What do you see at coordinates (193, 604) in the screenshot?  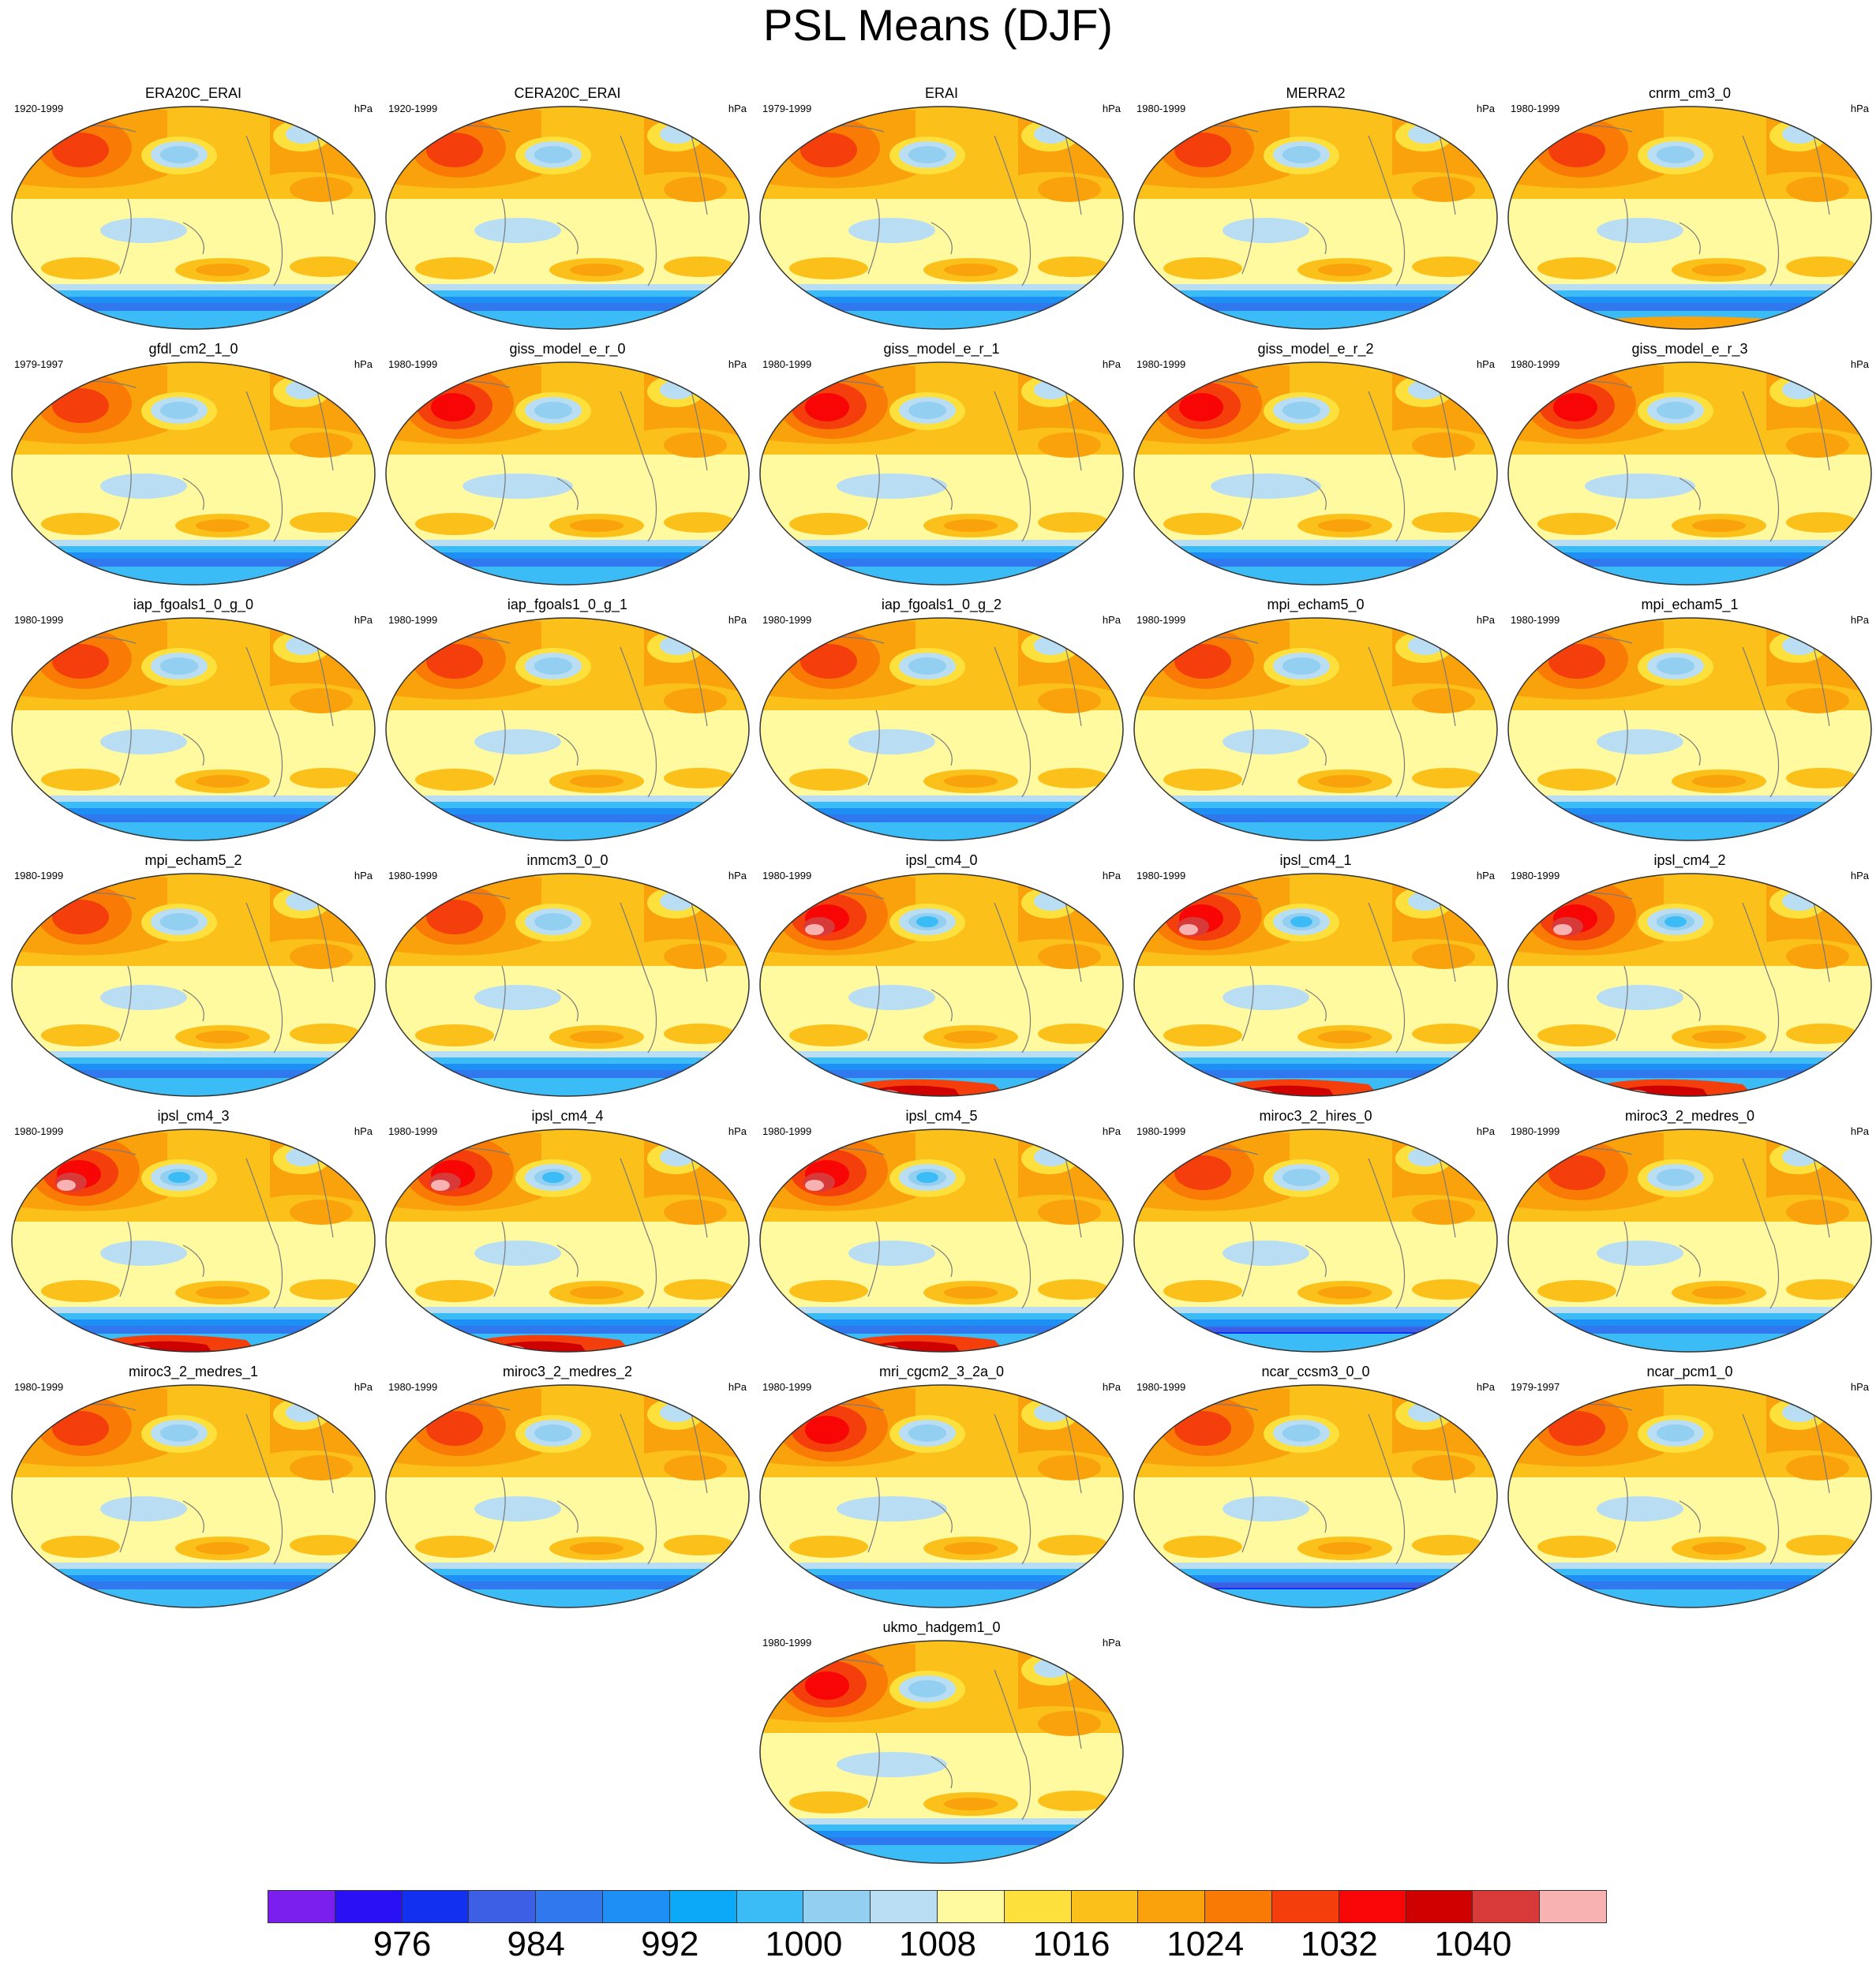 I see `panel-title: iap_fgoals1_0_g_0` at bounding box center [193, 604].